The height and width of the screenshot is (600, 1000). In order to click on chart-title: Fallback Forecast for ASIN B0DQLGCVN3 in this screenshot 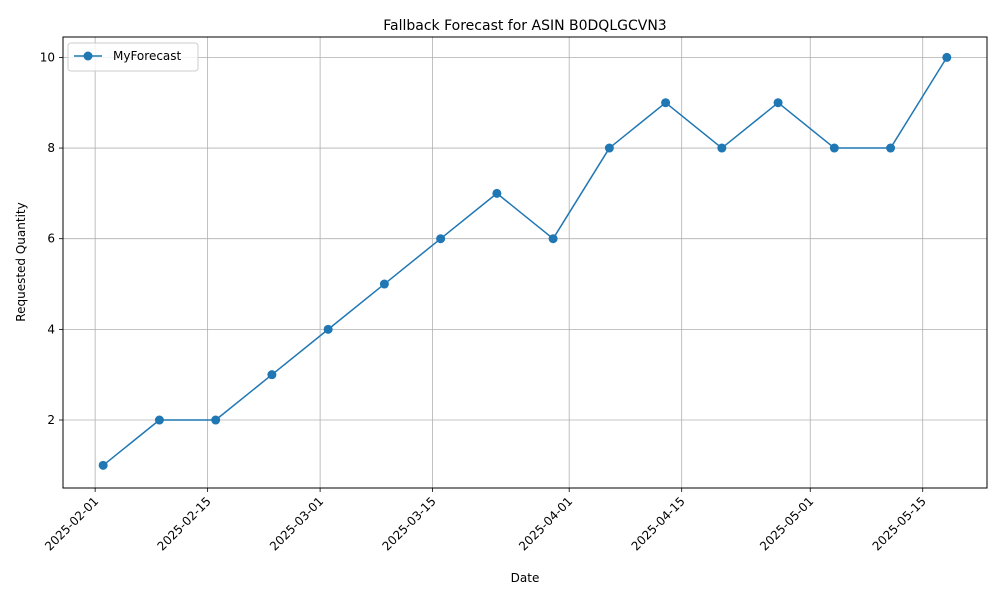, I will do `click(524, 26)`.